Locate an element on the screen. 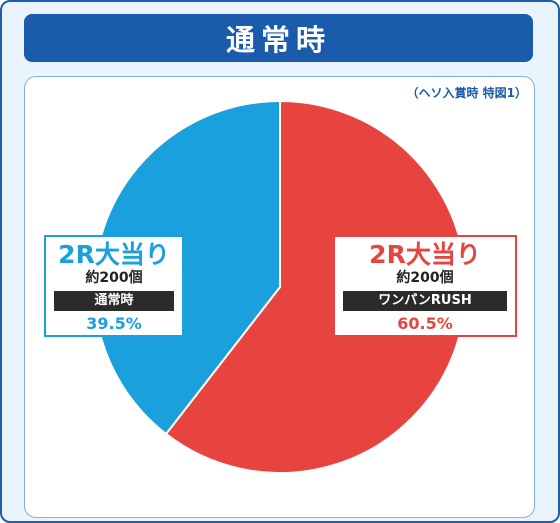 This screenshot has height=523, width=560. slice-label-normal-mode: 通常時 is located at coordinates (114, 301).